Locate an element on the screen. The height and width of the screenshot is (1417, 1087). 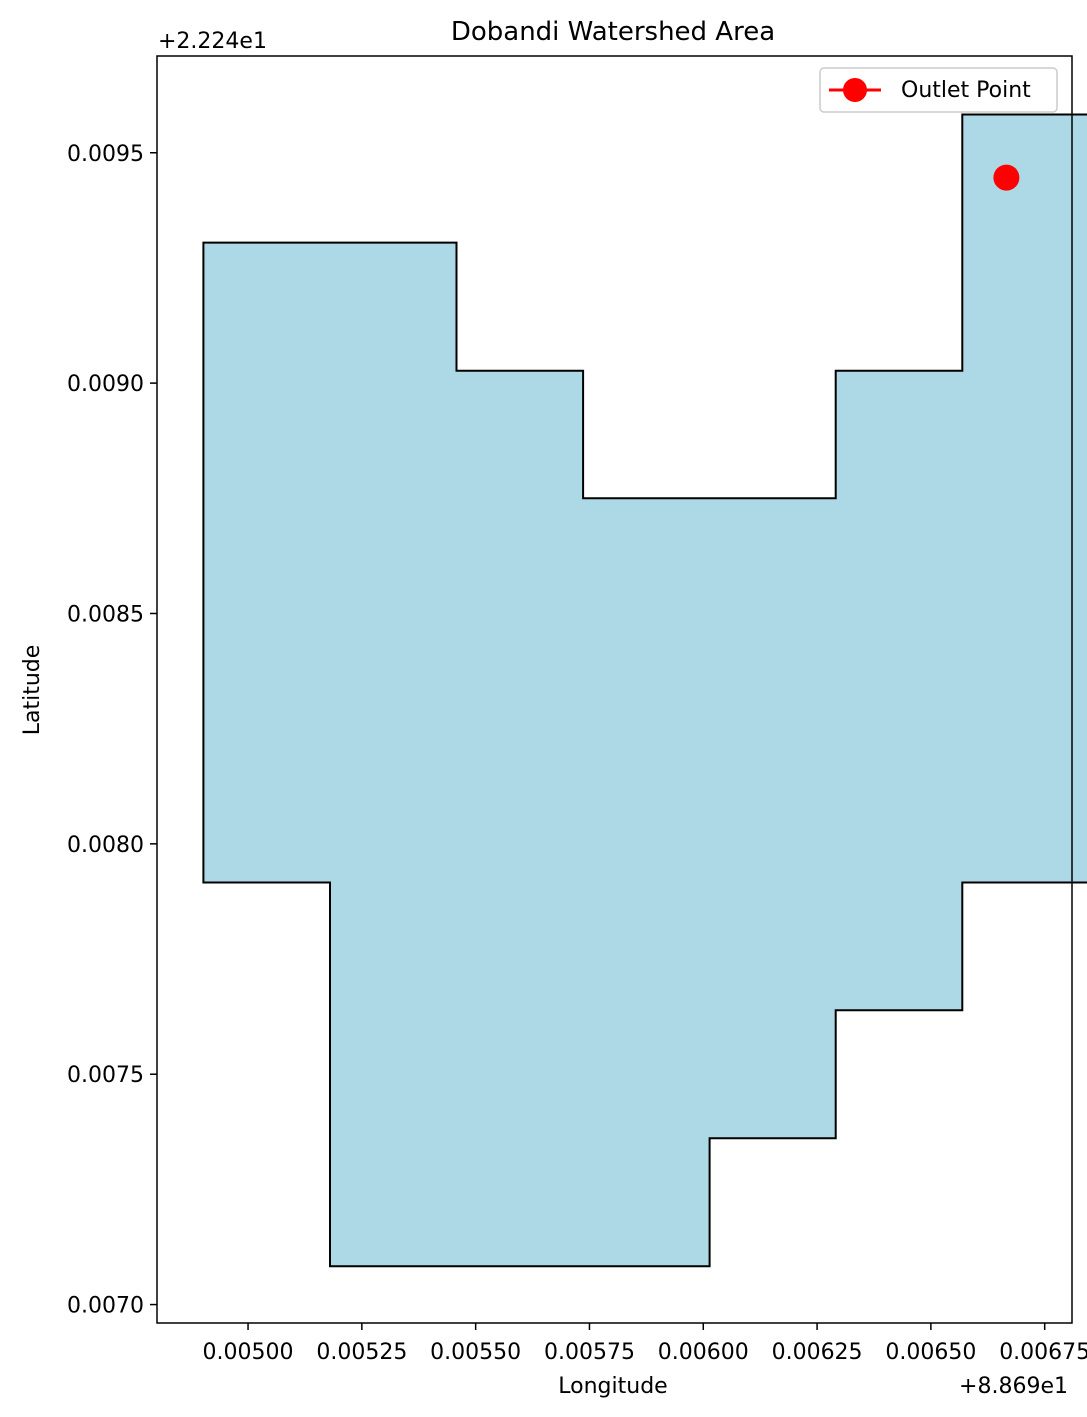
x-tick-label: 0.00650 is located at coordinates (930, 1352).